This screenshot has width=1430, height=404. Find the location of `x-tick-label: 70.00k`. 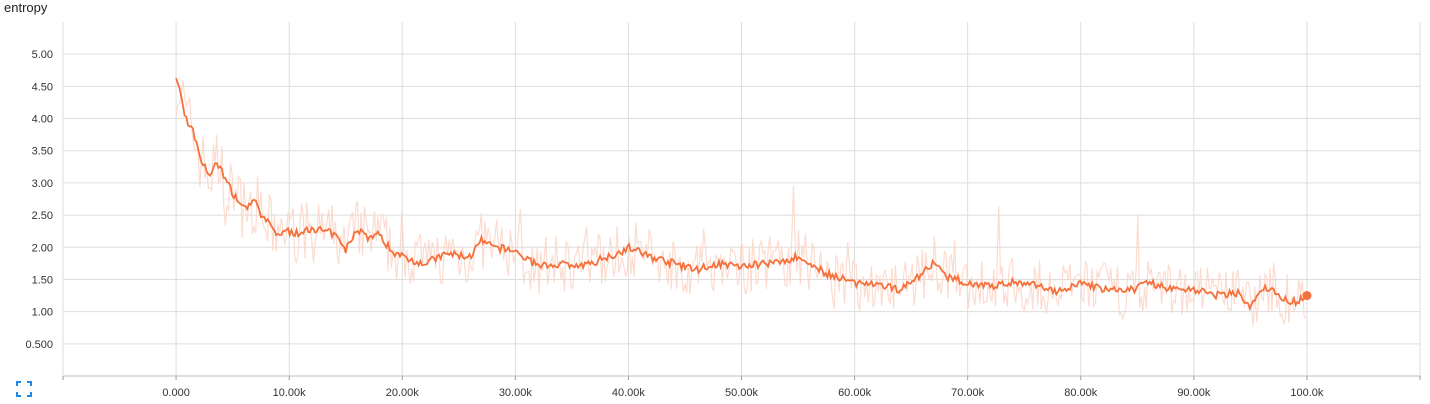

x-tick-label: 70.00k is located at coordinates (968, 393).